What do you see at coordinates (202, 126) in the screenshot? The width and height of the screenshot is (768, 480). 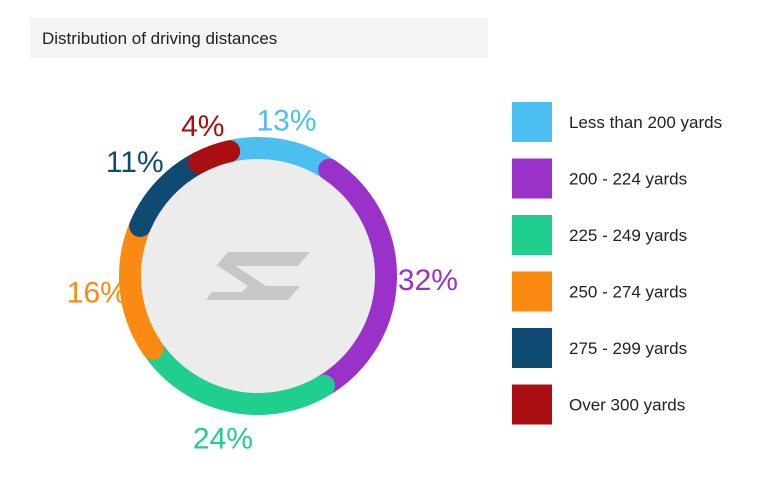 I see `slice-percent-label: 4%` at bounding box center [202, 126].